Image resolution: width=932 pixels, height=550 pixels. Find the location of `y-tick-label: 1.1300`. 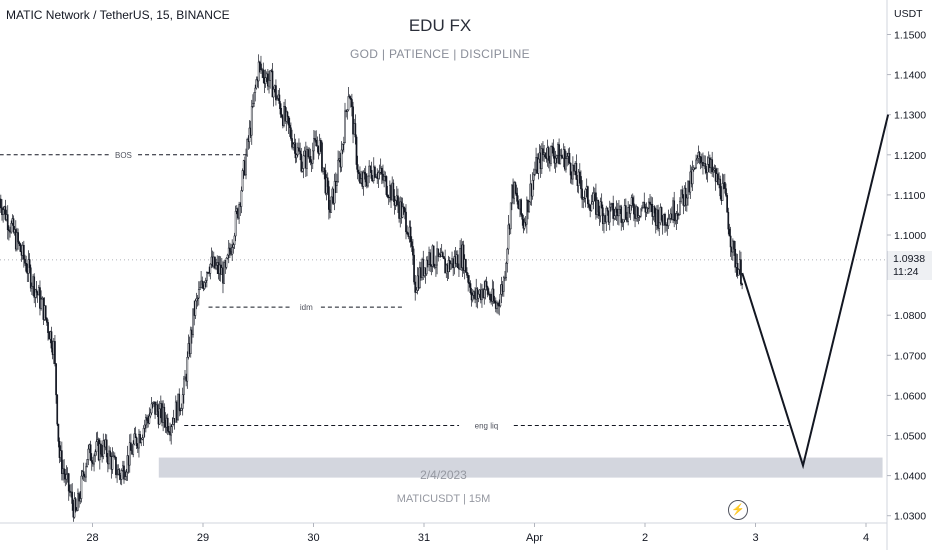

y-tick-label: 1.1300 is located at coordinates (910, 116).